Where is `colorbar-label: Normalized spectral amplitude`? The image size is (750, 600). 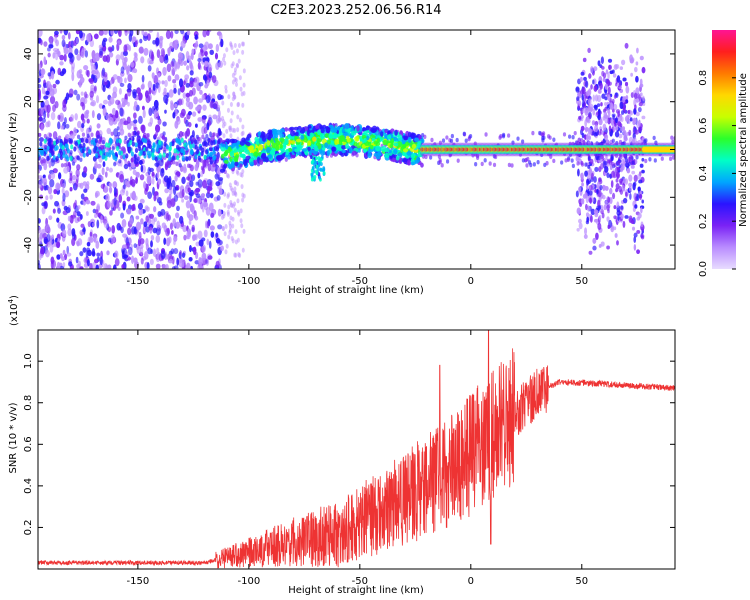 colorbar-label: Normalized spectral amplitude is located at coordinates (743, 150).